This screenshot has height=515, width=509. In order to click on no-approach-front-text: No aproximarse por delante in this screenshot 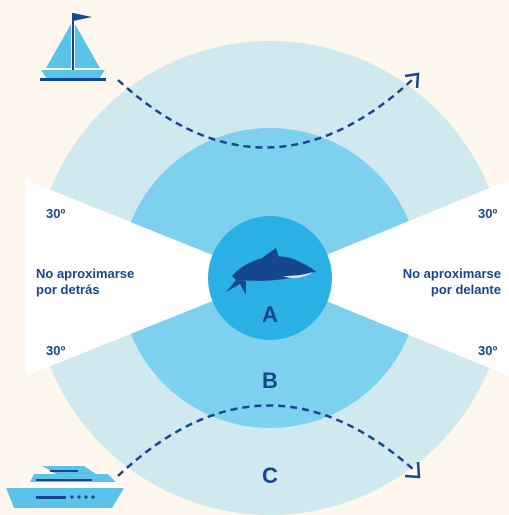, I will do `click(452, 282)`.